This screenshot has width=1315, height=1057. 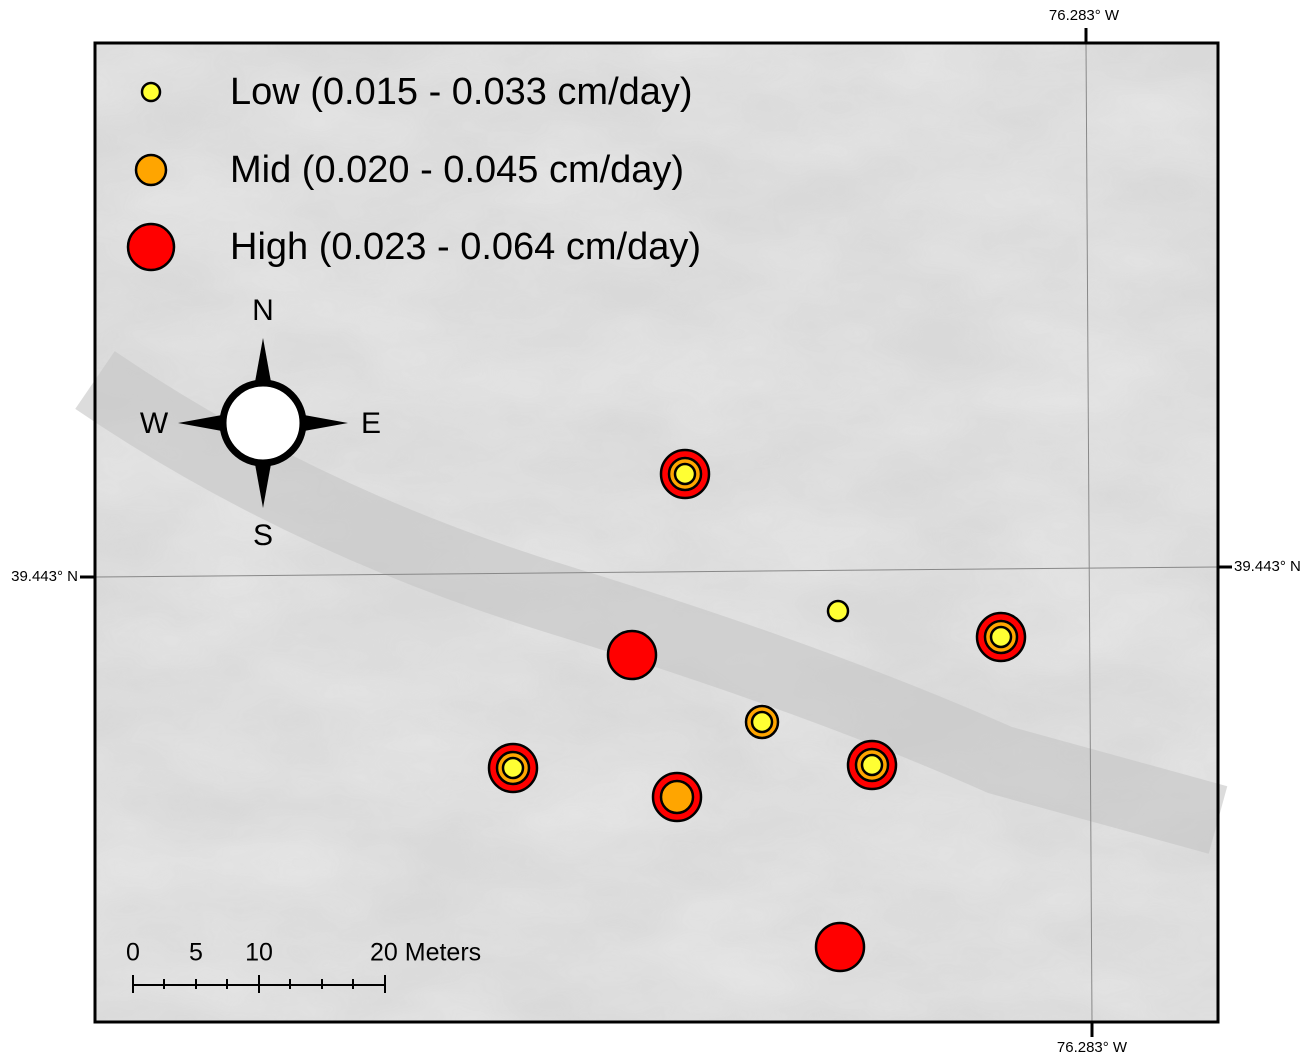 I want to click on compass-label: E, so click(x=371, y=423).